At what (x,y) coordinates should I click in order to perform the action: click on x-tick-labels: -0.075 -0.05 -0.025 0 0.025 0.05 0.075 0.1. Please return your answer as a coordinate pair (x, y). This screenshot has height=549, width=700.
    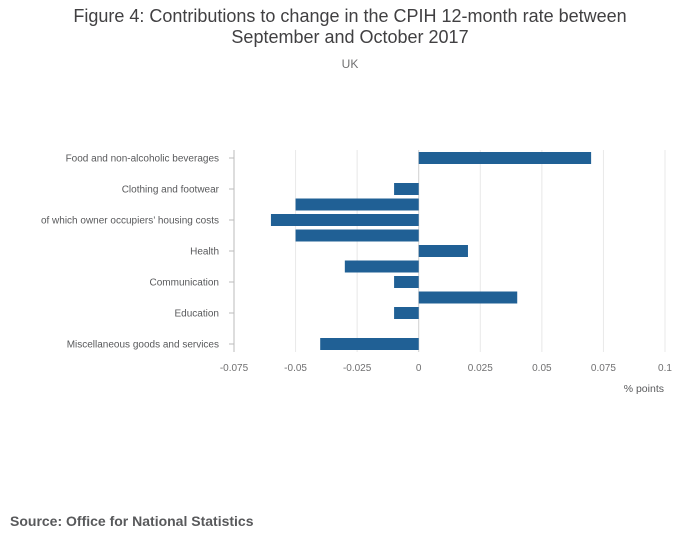
    Looking at the image, I should click on (446, 368).